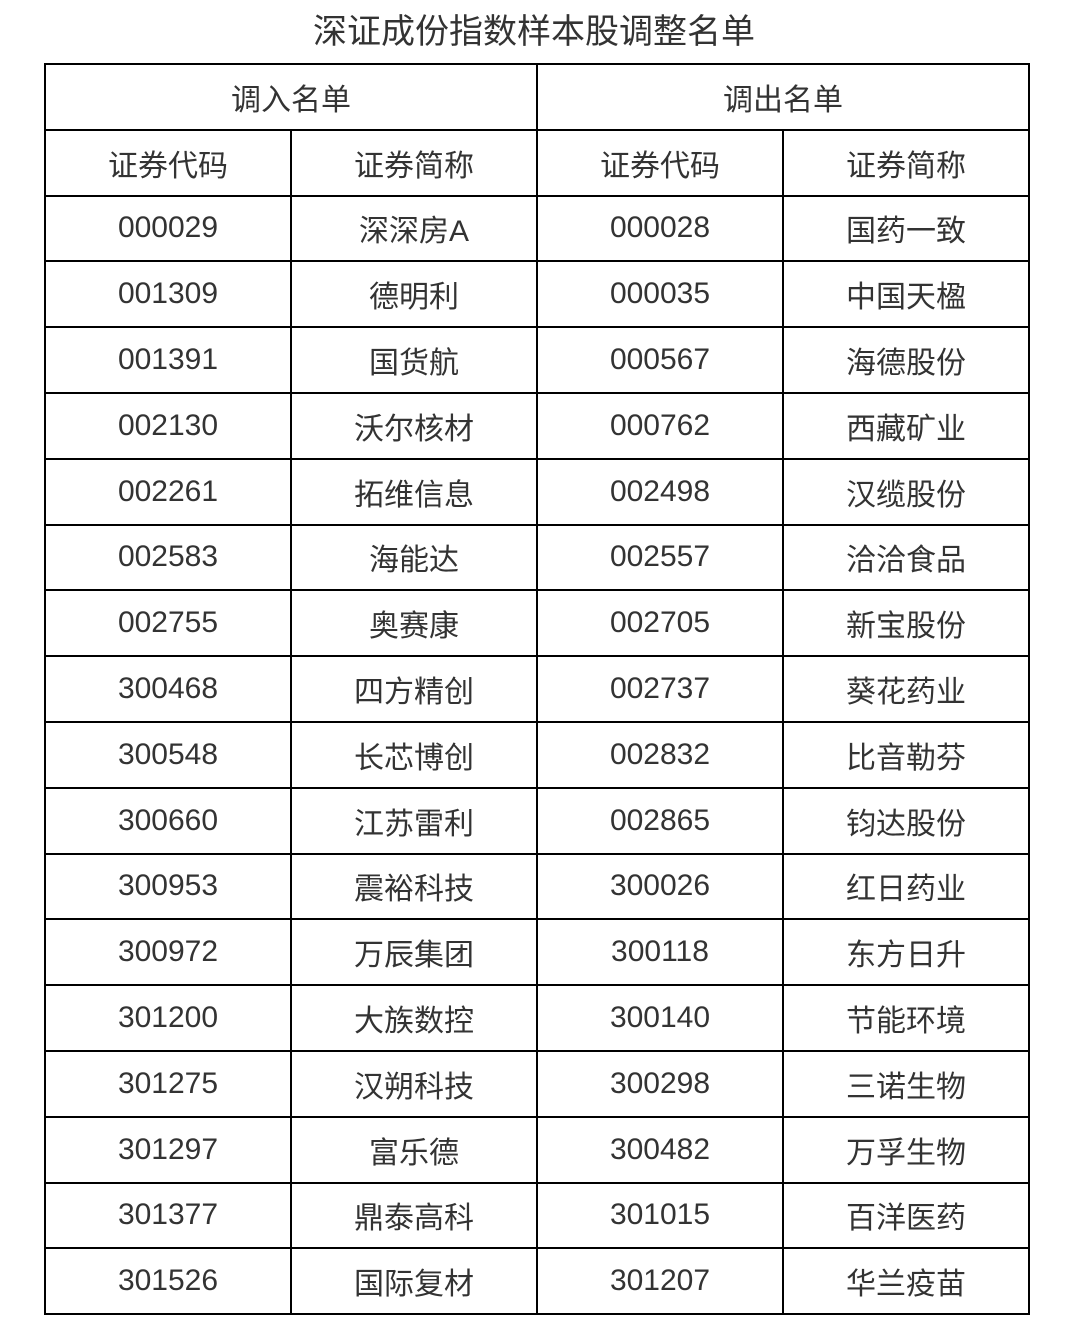 The width and height of the screenshot is (1068, 1334). What do you see at coordinates (660, 820) in the screenshot?
I see `out-code-cell: 002865` at bounding box center [660, 820].